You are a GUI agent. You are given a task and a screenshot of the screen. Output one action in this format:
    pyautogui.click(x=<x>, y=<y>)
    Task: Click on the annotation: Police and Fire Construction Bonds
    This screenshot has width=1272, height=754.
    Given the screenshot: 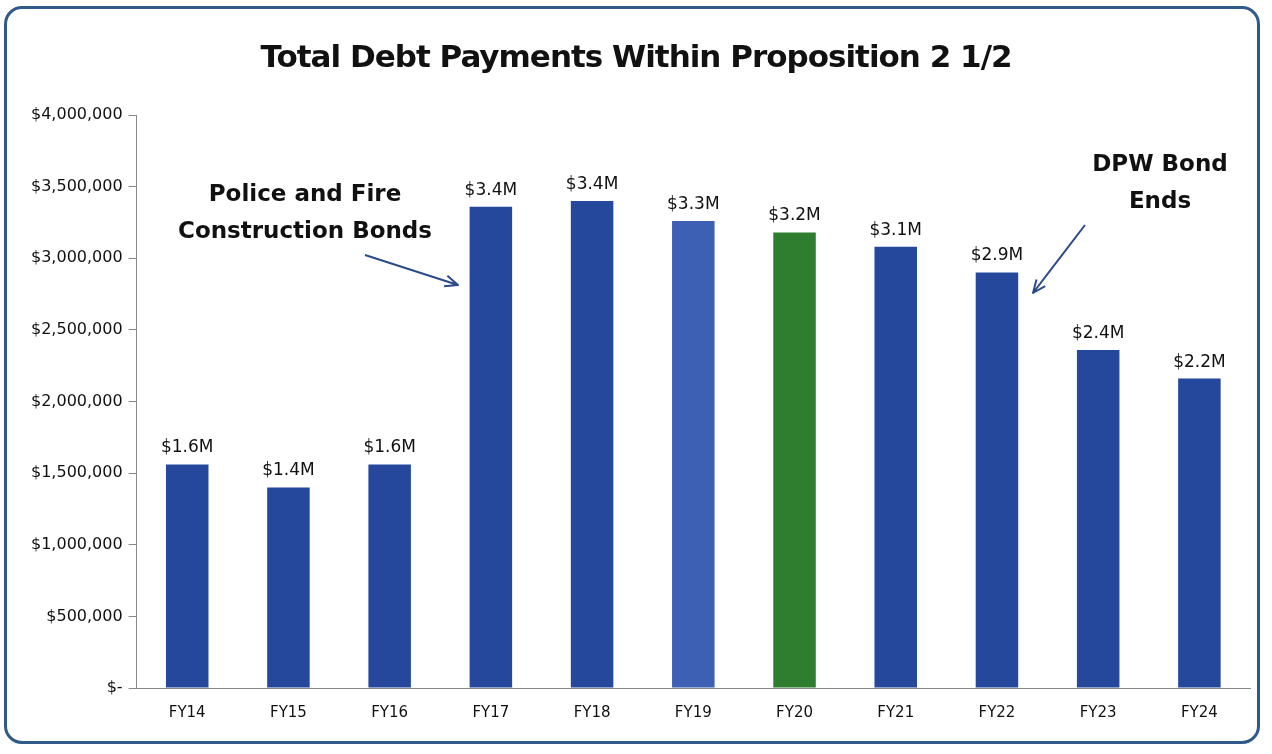 What is the action you would take?
    pyautogui.click(x=305, y=211)
    